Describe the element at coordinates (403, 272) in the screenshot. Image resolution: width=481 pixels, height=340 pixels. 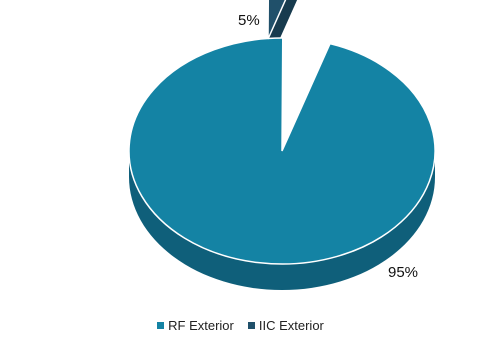
I see `data-label-rf-exterior: 95%` at that location.